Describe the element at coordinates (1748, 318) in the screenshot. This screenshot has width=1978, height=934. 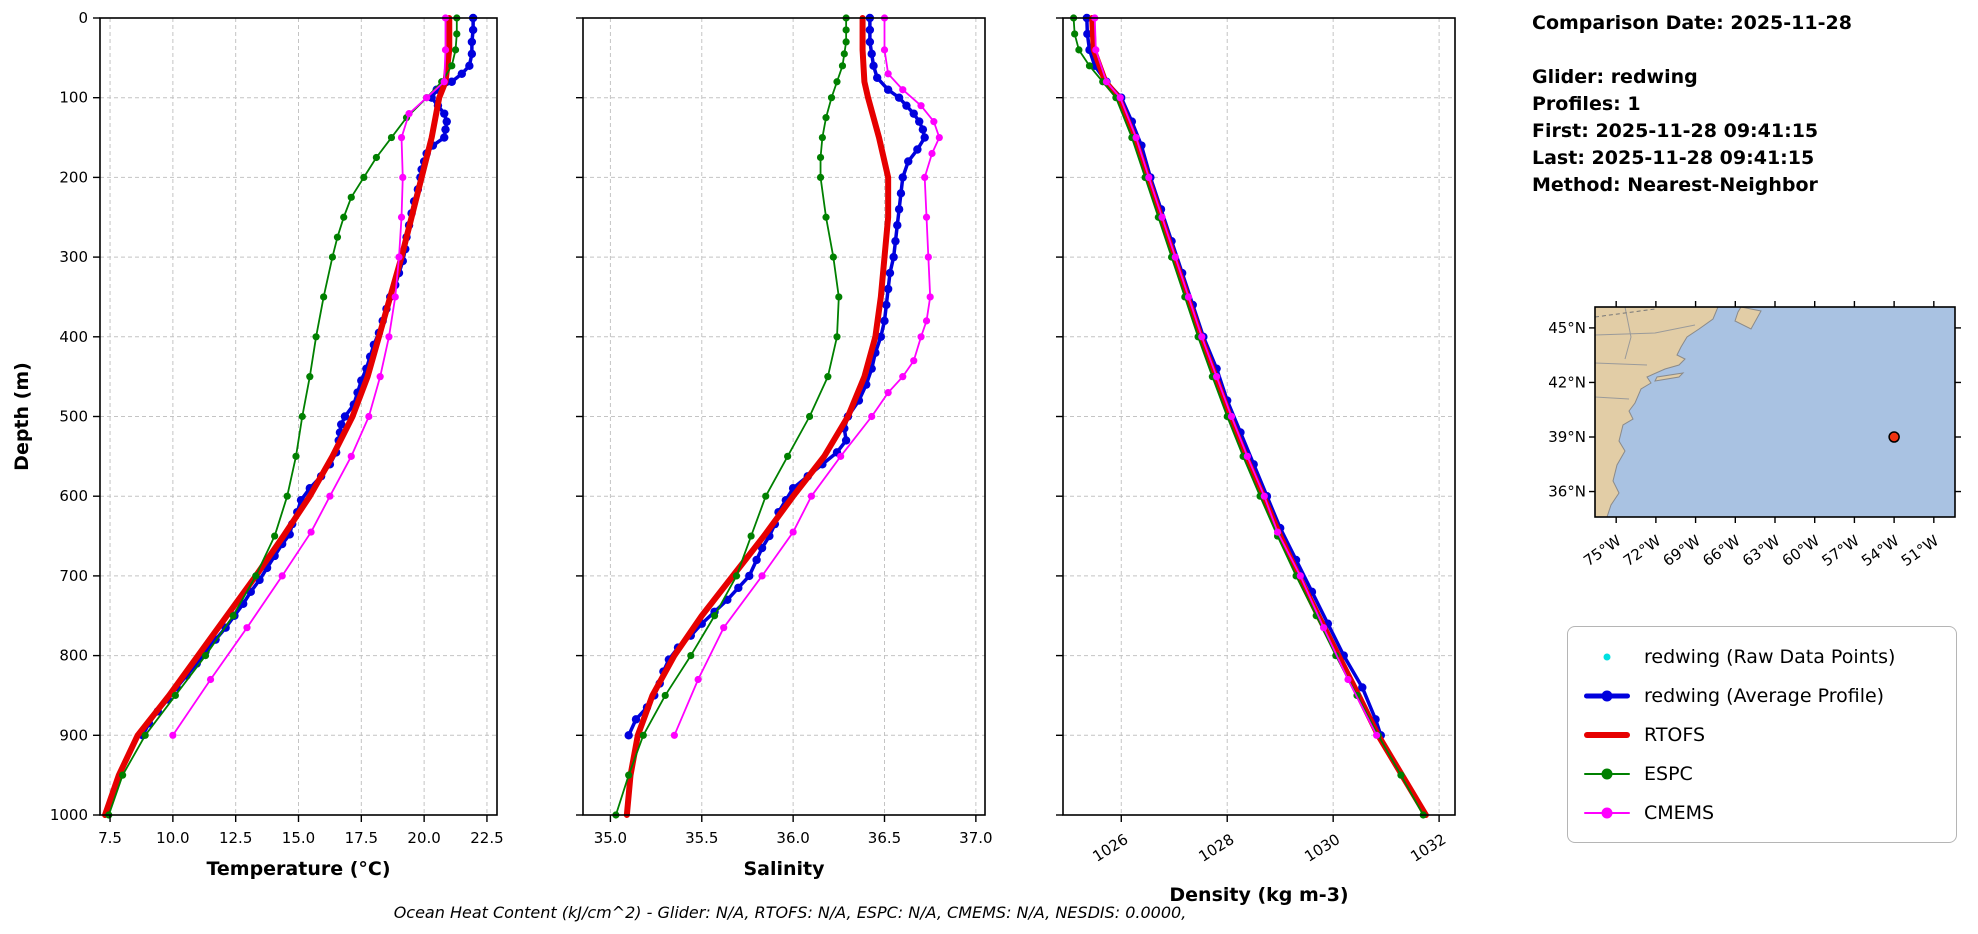
I see `map-land-nova-scotia` at that location.